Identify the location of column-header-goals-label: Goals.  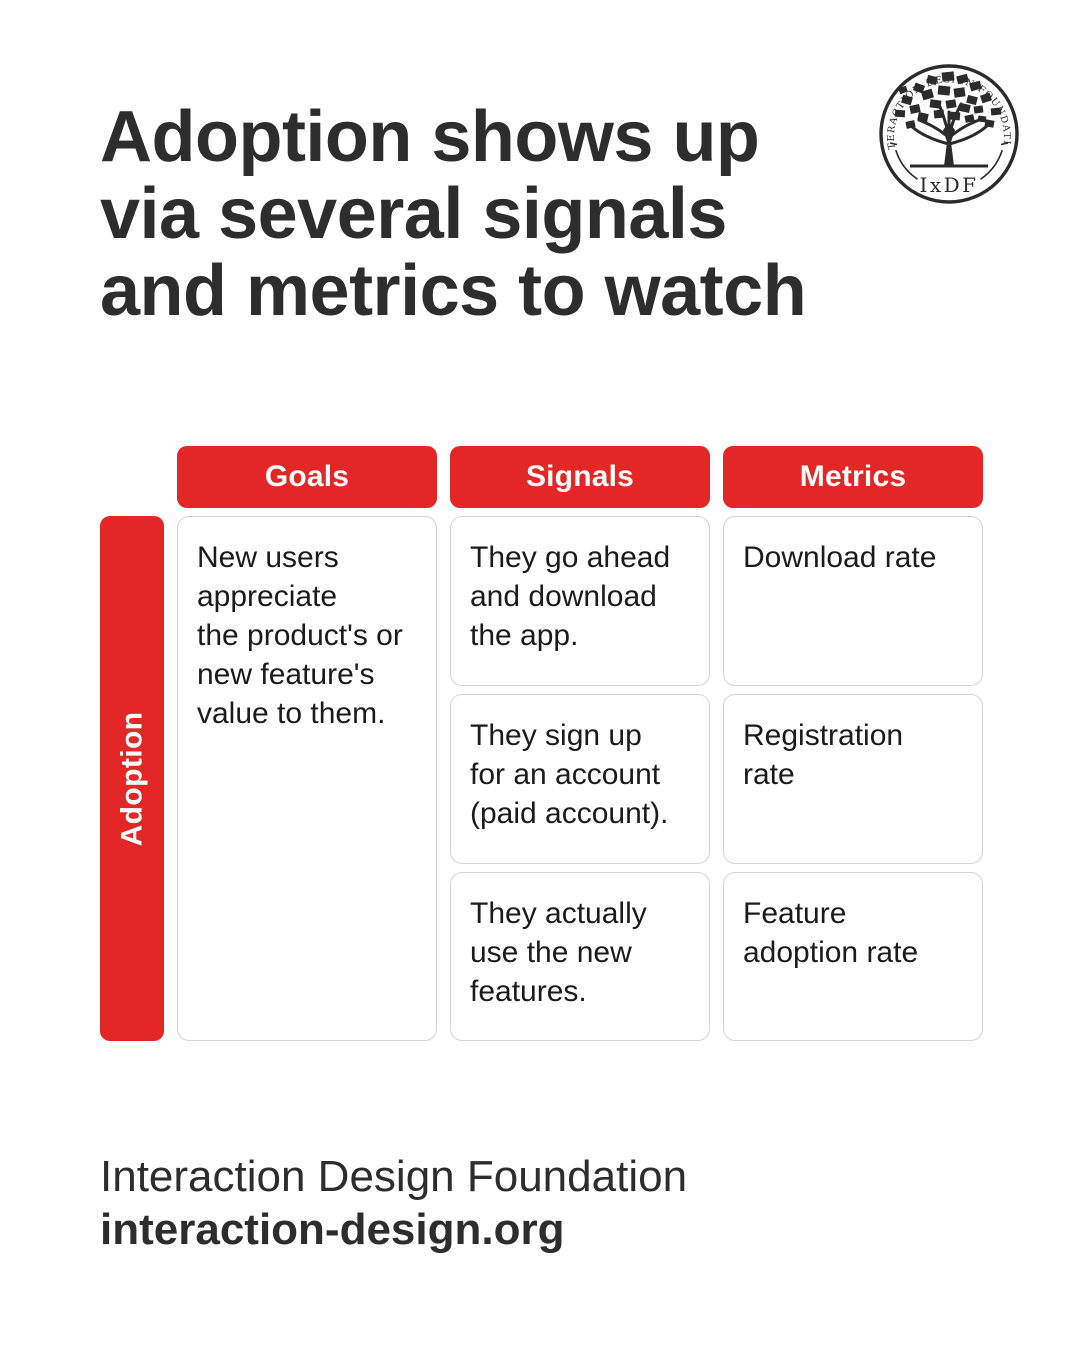
(307, 476).